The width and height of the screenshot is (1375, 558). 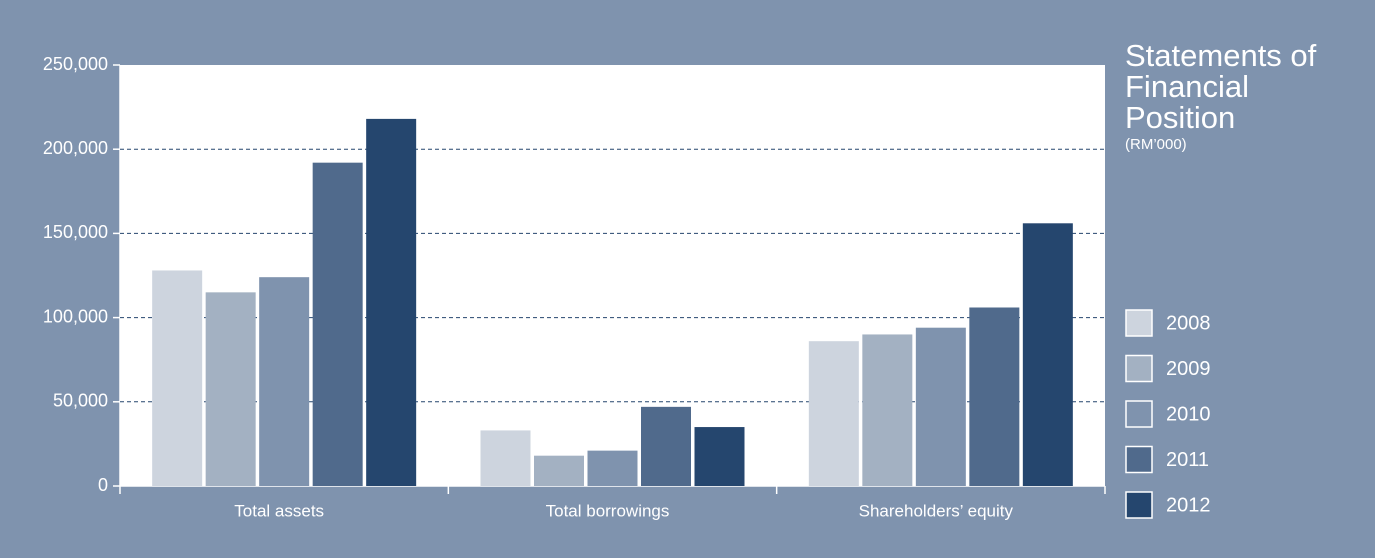 What do you see at coordinates (1188, 369) in the screenshot?
I see `legend-label: 2009` at bounding box center [1188, 369].